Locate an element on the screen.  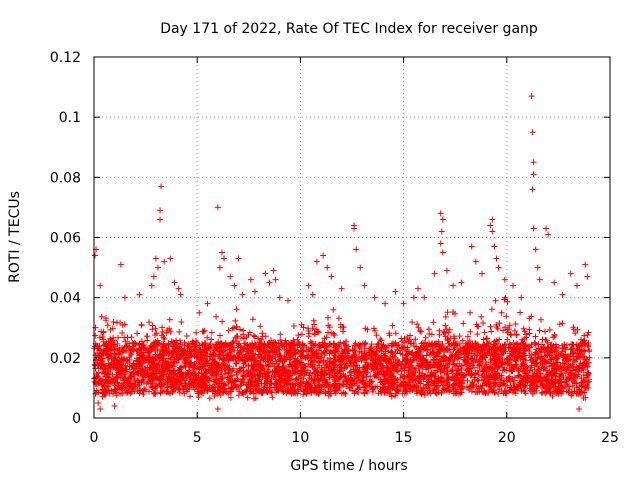
x-axis-label: GPS time / hours is located at coordinates (348, 466).